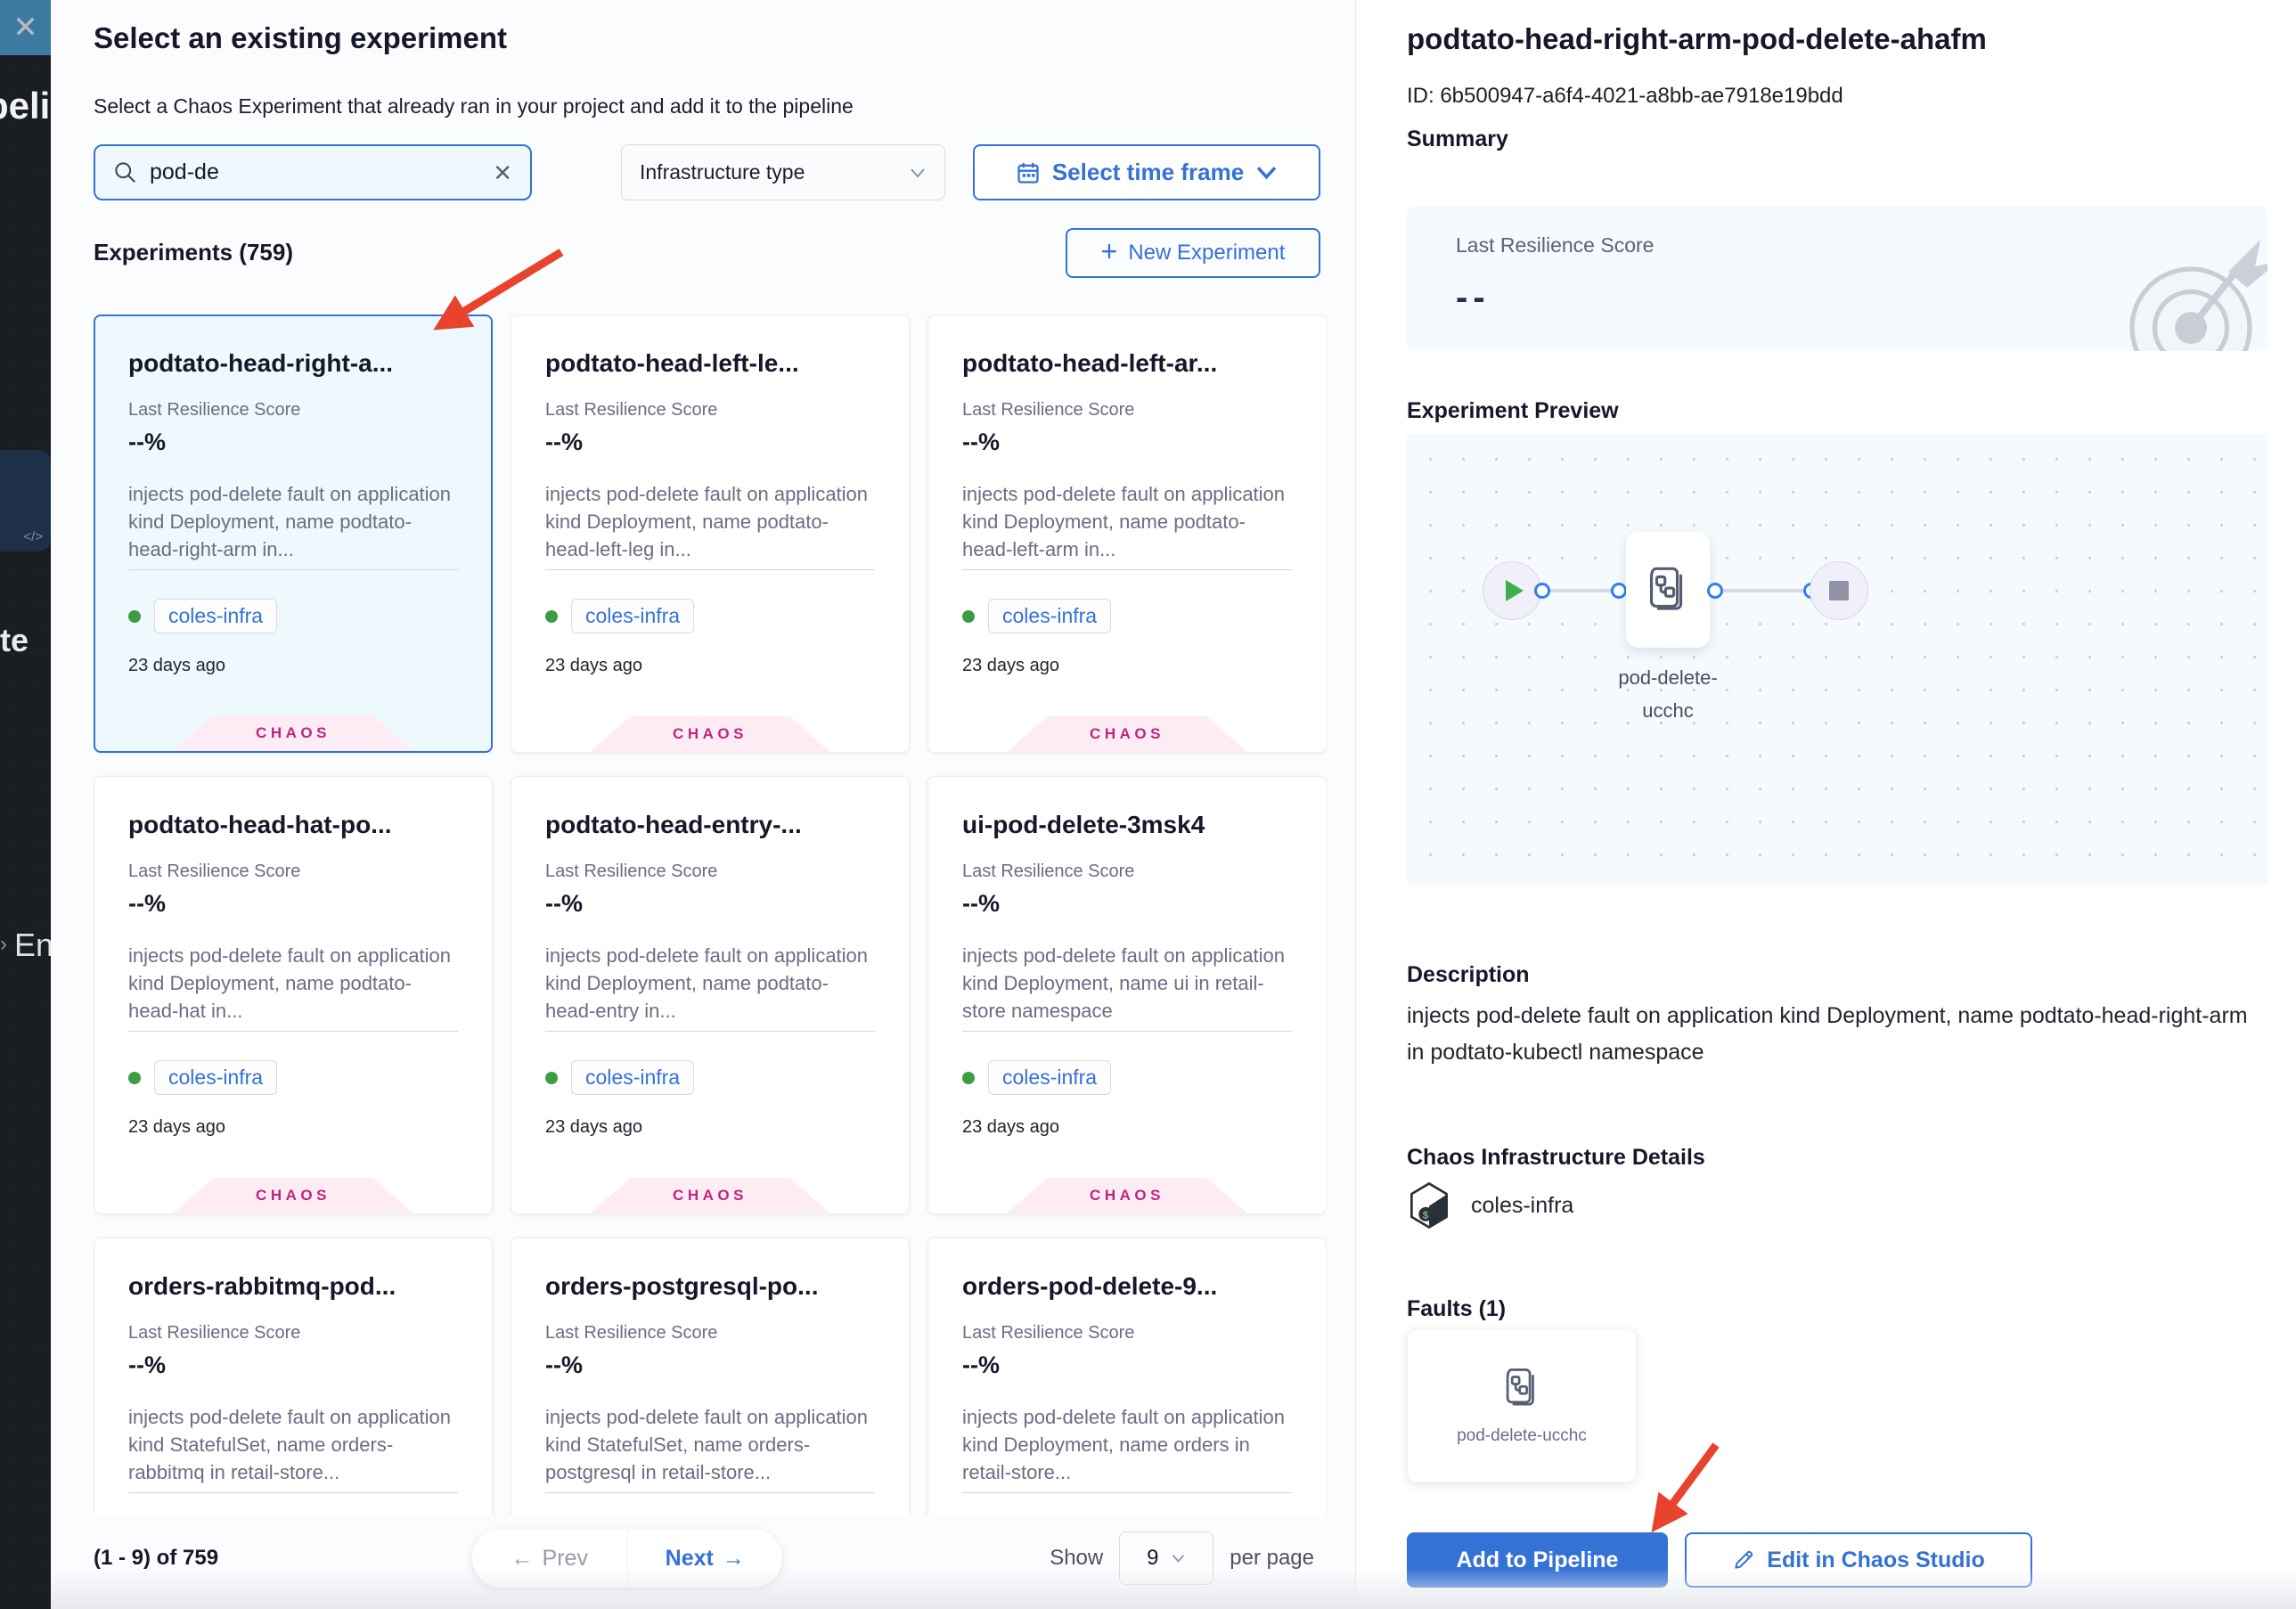  What do you see at coordinates (1429, 1205) in the screenshot?
I see `chaos-infrastructure-icon: $` at bounding box center [1429, 1205].